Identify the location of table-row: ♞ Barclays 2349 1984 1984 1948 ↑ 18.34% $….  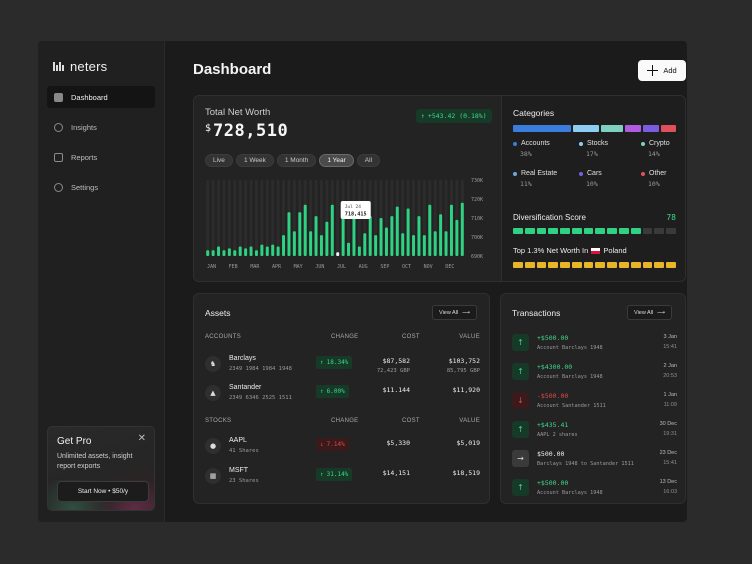
(342, 365).